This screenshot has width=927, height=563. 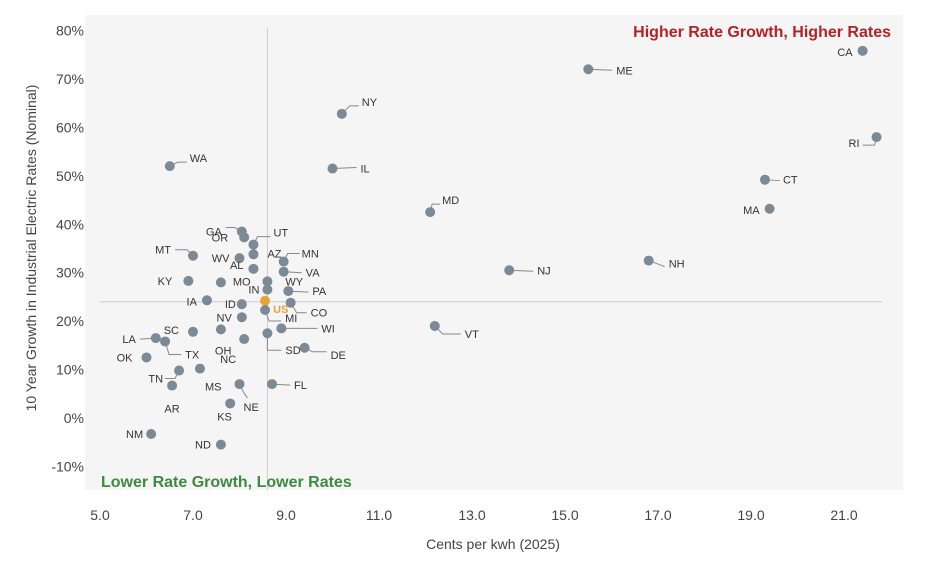 I want to click on point-label-wa: WA, so click(x=199, y=159).